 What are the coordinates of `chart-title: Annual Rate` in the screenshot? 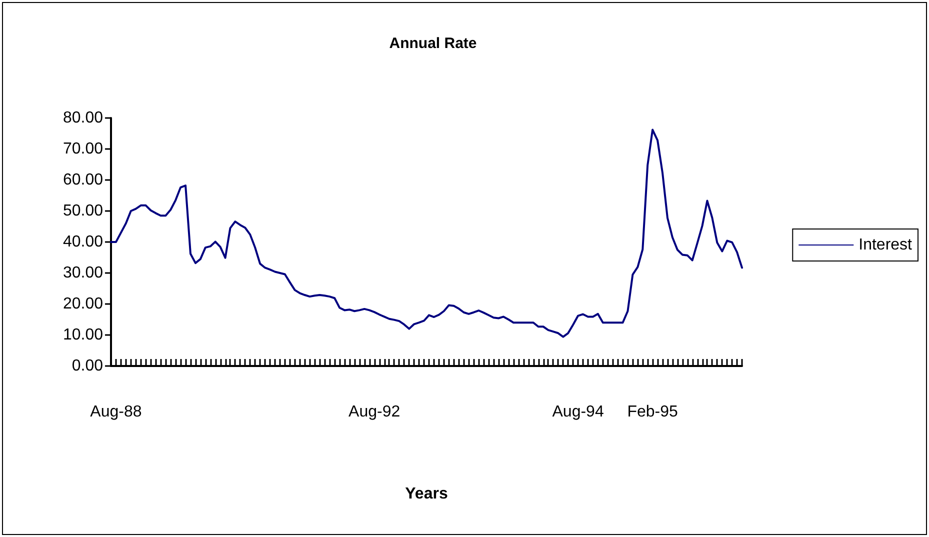 It's located at (433, 43).